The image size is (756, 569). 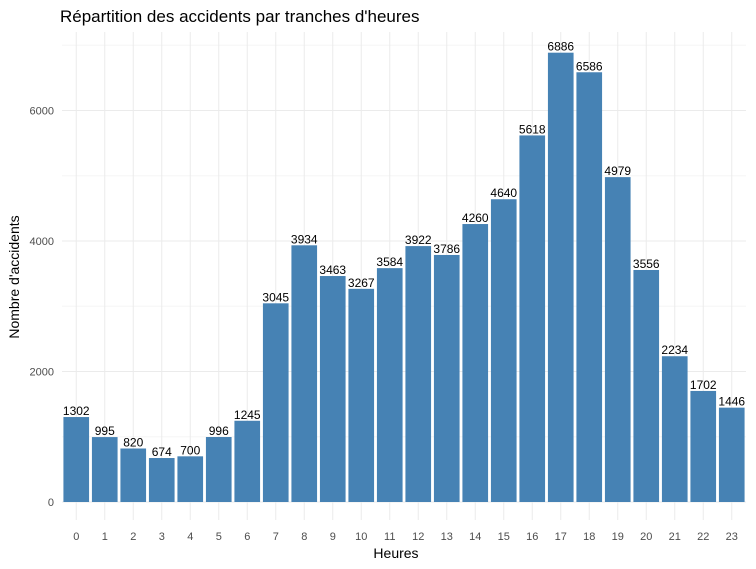 What do you see at coordinates (503, 193) in the screenshot?
I see `bar-value-label: 4640` at bounding box center [503, 193].